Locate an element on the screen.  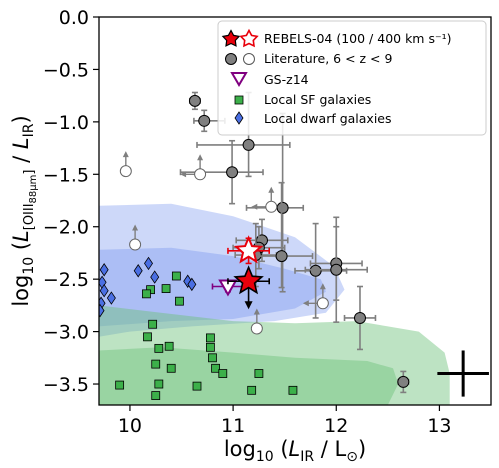
x-tick-label: 10 is located at coordinates (130, 426).